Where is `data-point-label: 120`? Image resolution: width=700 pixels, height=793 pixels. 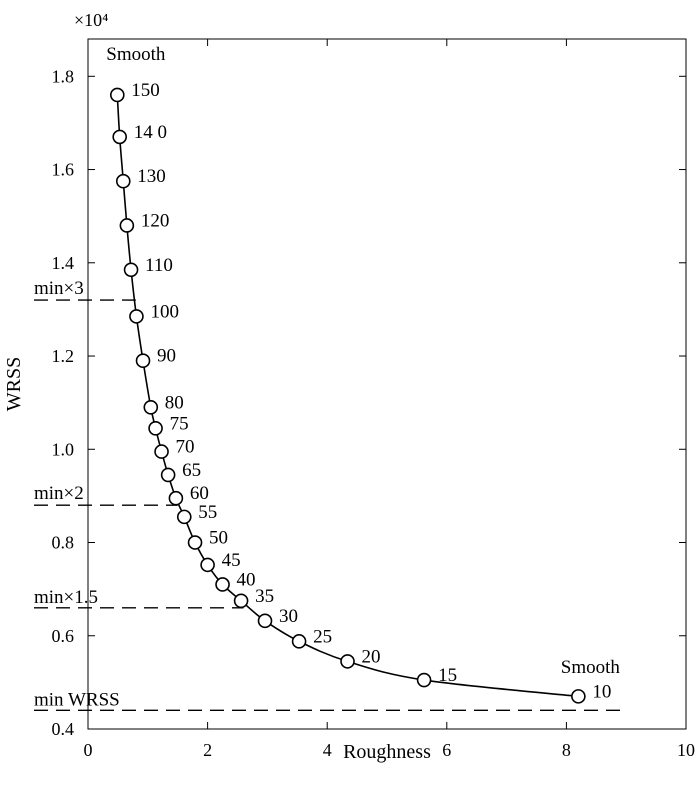 data-point-label: 120 is located at coordinates (155, 220).